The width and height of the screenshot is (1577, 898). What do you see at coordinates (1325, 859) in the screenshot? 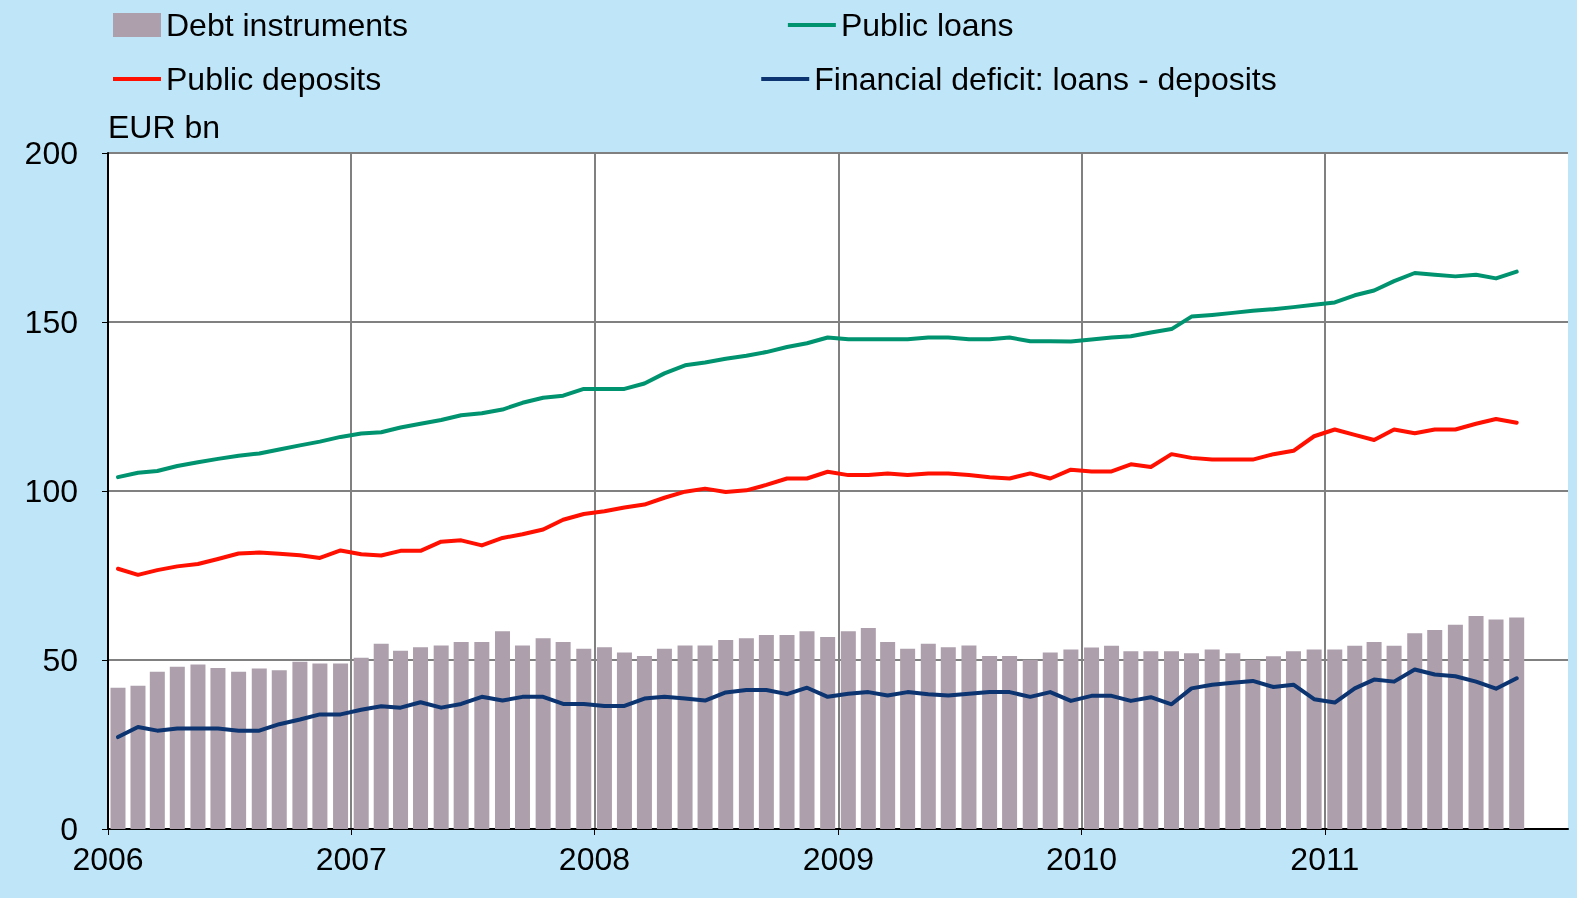
I see `x-tick-label: 2011` at bounding box center [1325, 859].